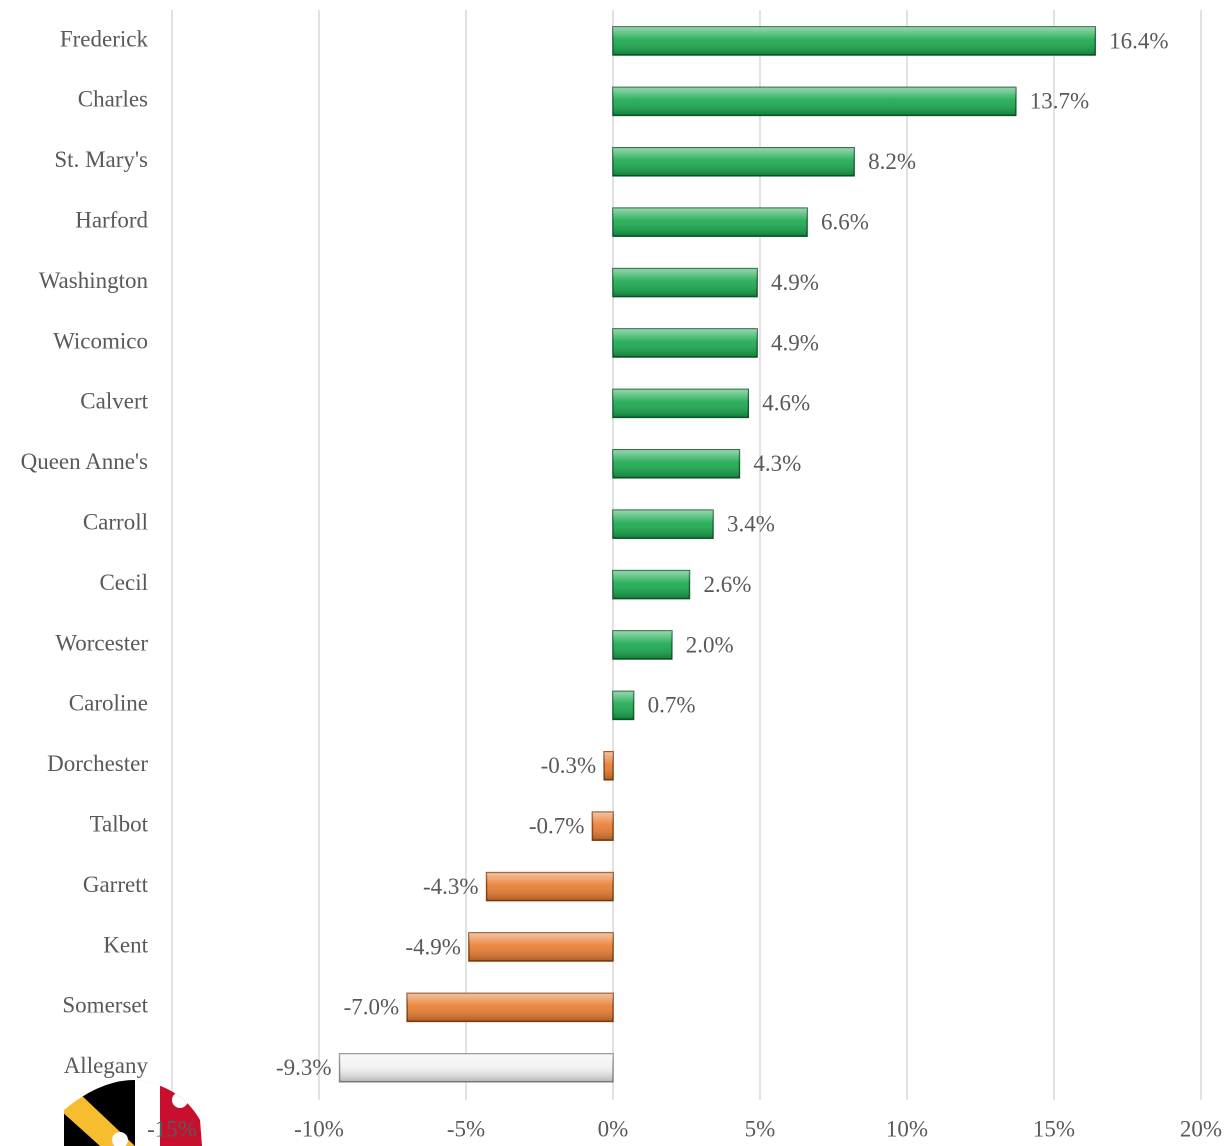 Image resolution: width=1229 pixels, height=1146 pixels. I want to click on y-tick-label: Somerset, so click(105, 1005).